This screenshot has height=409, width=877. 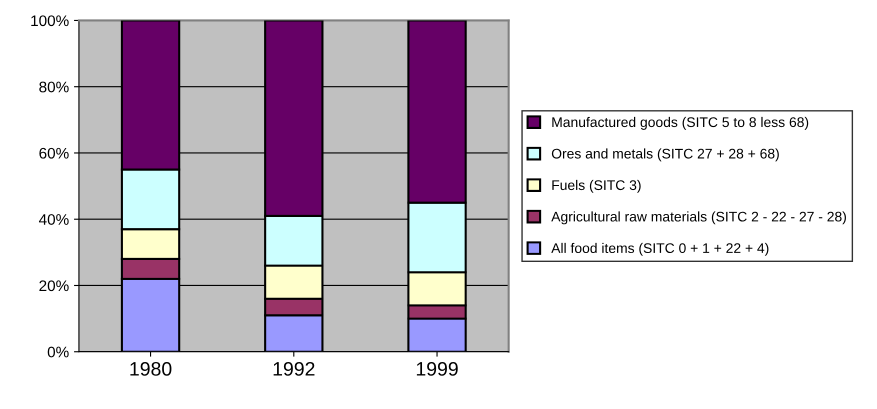 I want to click on y-tick-label: 60%, so click(x=54, y=153).